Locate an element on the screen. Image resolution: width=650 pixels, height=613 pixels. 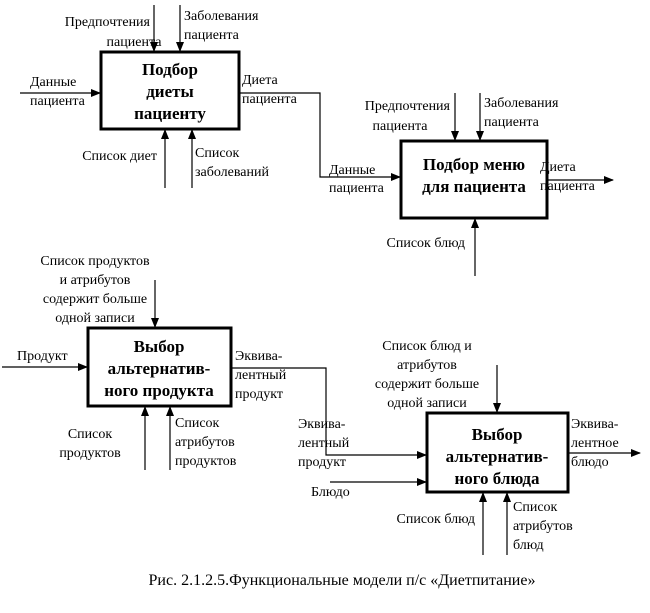
block-title-line: Подбор is located at coordinates (170, 69).